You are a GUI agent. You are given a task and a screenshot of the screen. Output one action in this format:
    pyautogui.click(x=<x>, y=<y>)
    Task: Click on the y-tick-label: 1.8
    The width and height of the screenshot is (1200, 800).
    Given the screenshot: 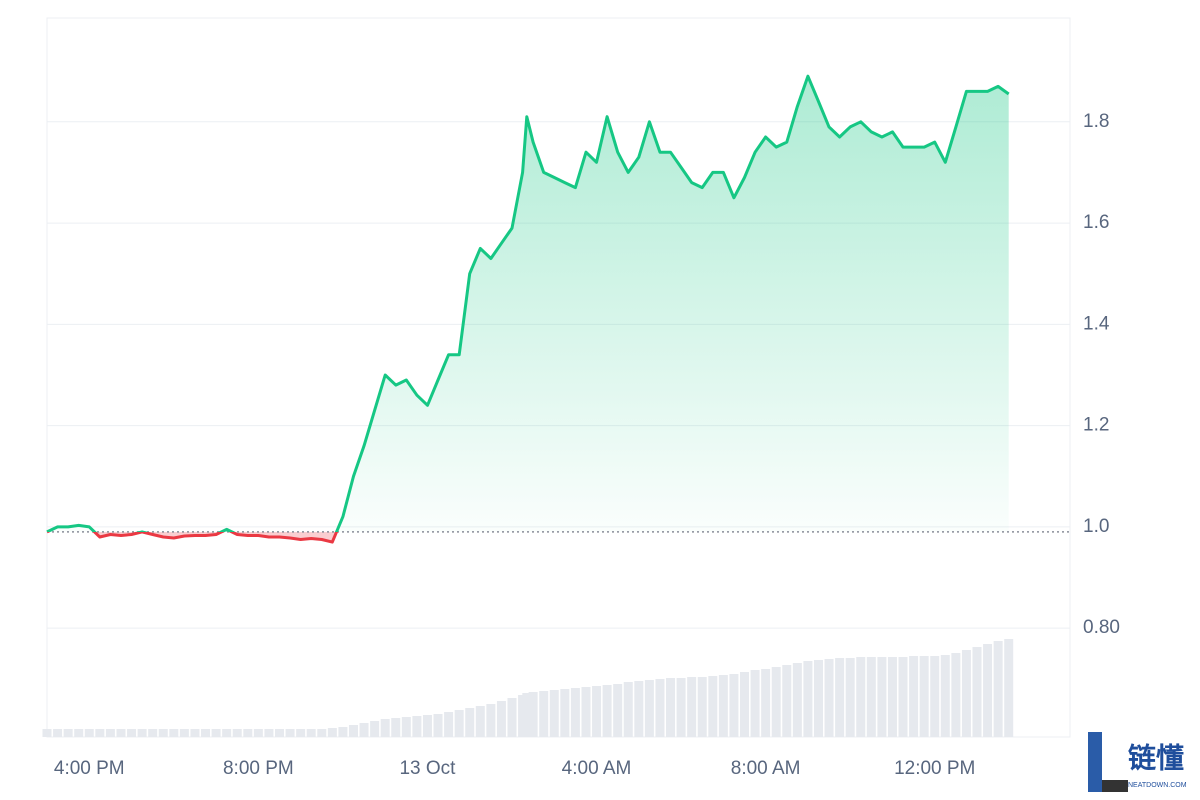 What is the action you would take?
    pyautogui.click(x=1096, y=121)
    